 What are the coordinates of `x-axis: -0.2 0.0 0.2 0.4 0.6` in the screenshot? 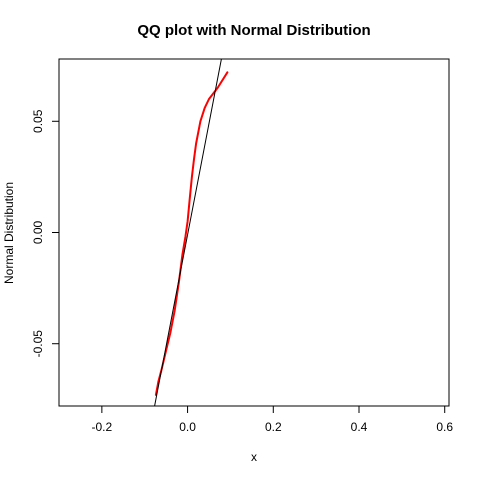 It's located at (272, 419).